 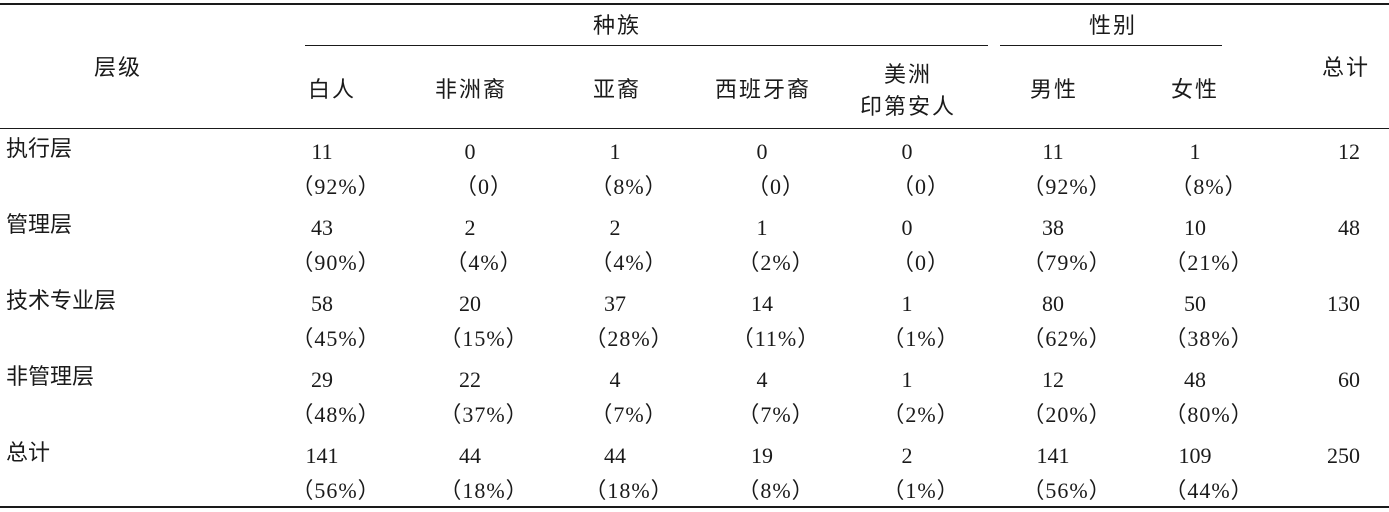 What do you see at coordinates (28, 453) in the screenshot?
I see `row-label: 总计` at bounding box center [28, 453].